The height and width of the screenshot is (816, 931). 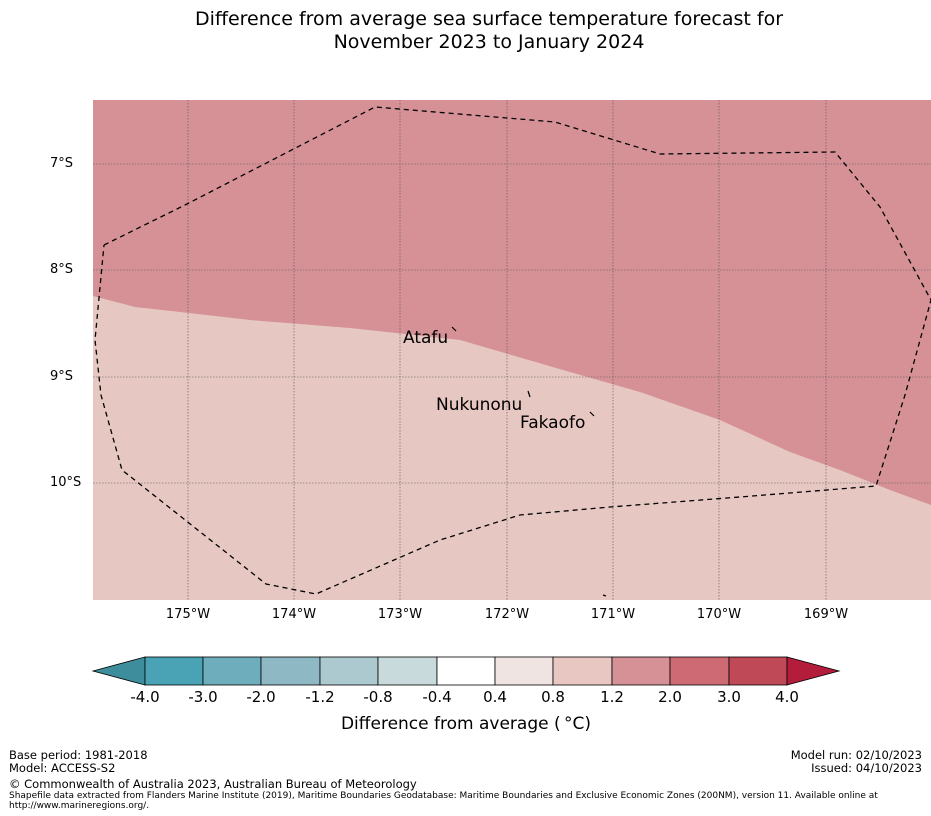 I want to click on lon-label-170w: 170°W, so click(x=719, y=614).